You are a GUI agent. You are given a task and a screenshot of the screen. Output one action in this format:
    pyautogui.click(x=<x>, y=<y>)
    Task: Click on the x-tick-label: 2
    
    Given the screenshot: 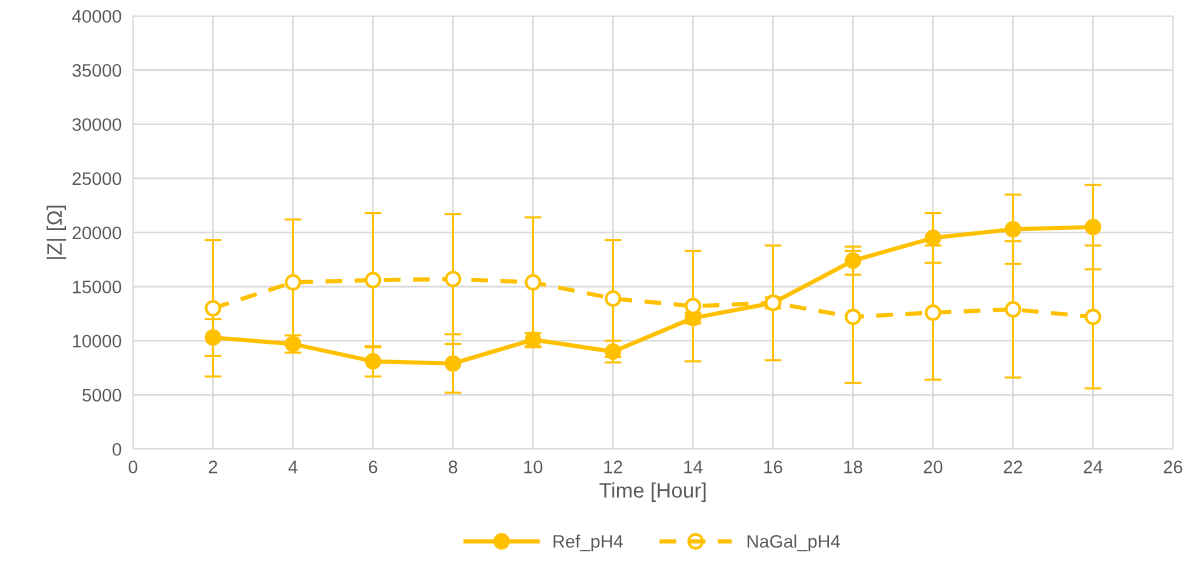 What is the action you would take?
    pyautogui.click(x=213, y=467)
    